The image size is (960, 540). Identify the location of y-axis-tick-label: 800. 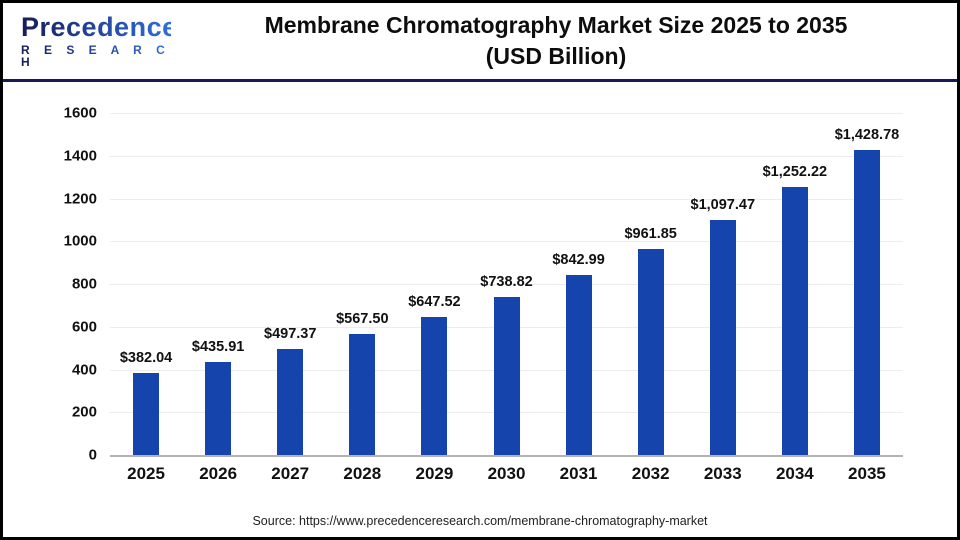
(84, 284).